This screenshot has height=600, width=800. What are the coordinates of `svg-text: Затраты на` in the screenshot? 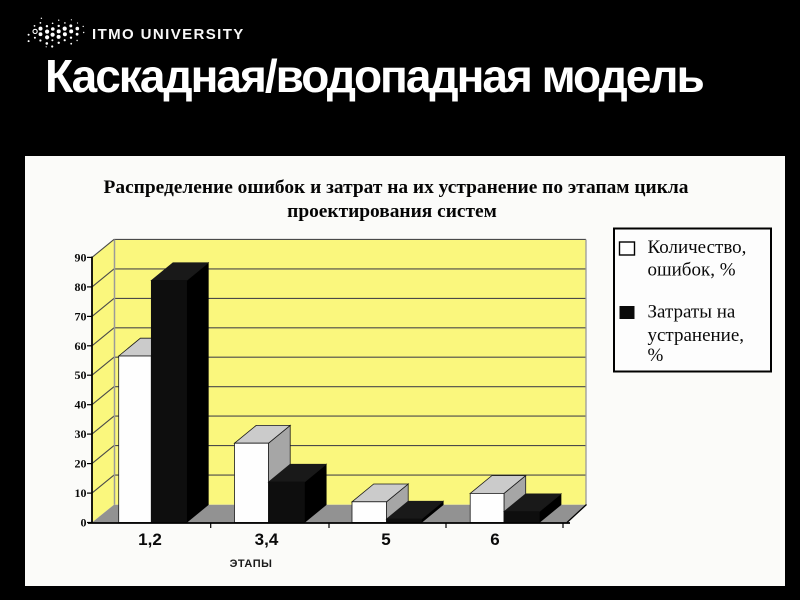 It's located at (692, 312).